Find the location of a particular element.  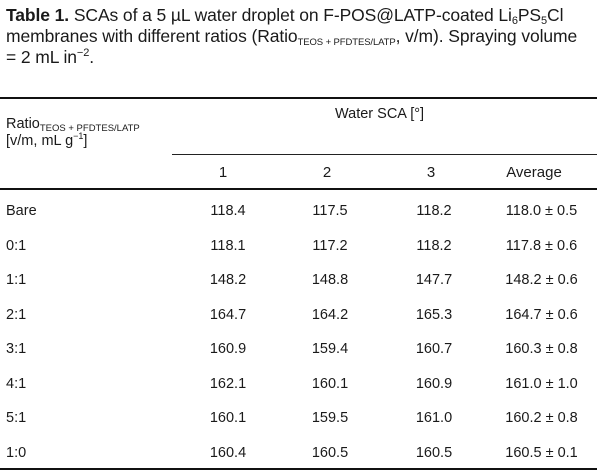

ratio-header-main: Ratio is located at coordinates (23, 124).